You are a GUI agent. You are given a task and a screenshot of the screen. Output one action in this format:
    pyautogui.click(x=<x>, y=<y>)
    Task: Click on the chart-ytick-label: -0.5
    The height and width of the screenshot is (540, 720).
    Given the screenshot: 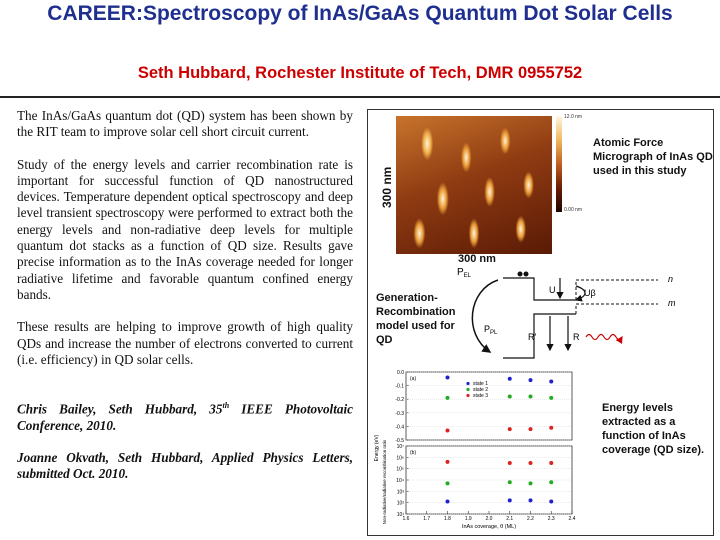 What is the action you would take?
    pyautogui.click(x=399, y=441)
    